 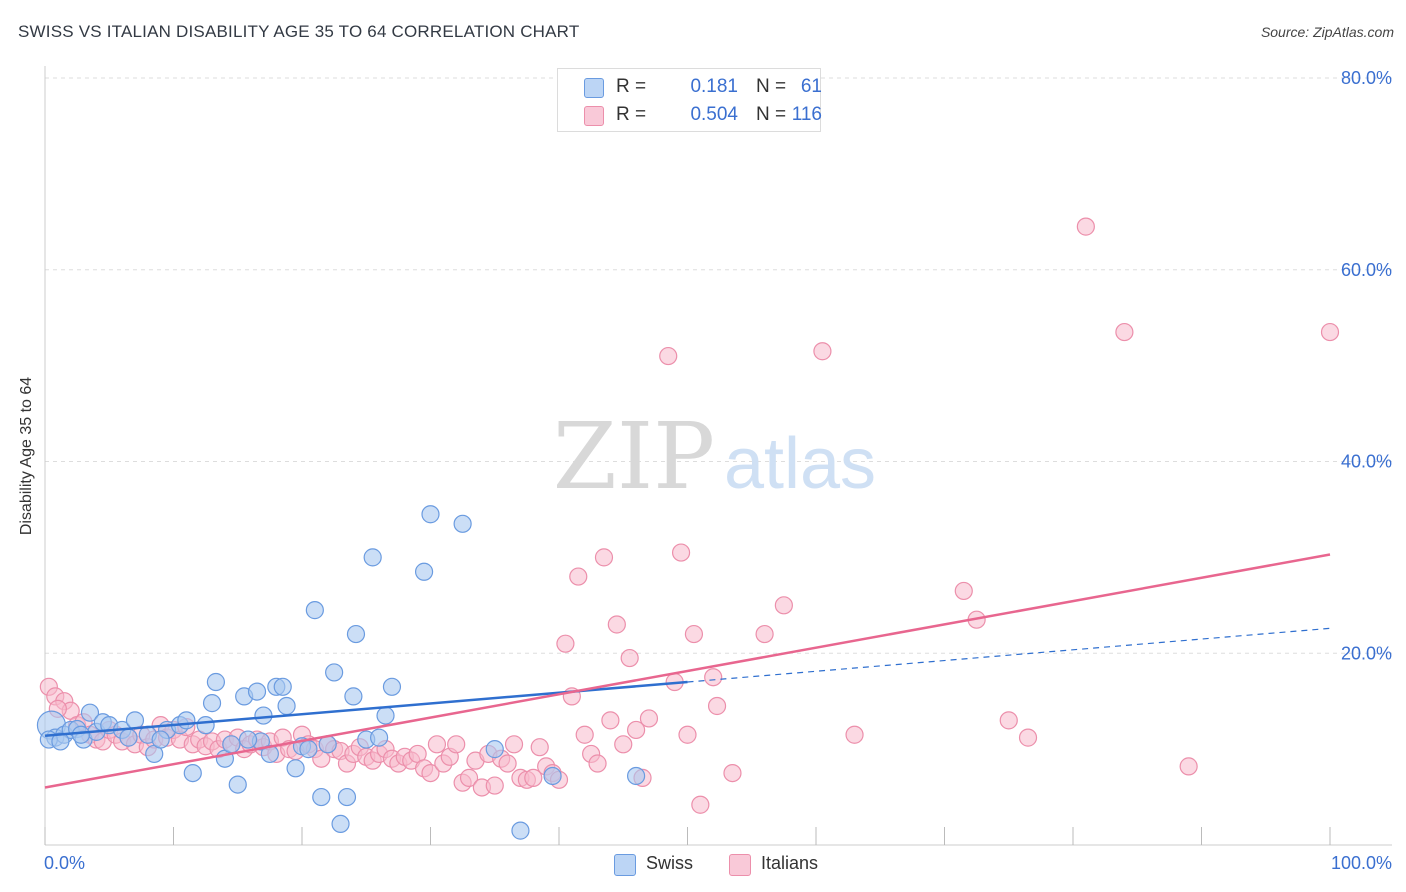 What do you see at coordinates (1009, 655) in the screenshot?
I see `swiss-trend-extension` at bounding box center [1009, 655].